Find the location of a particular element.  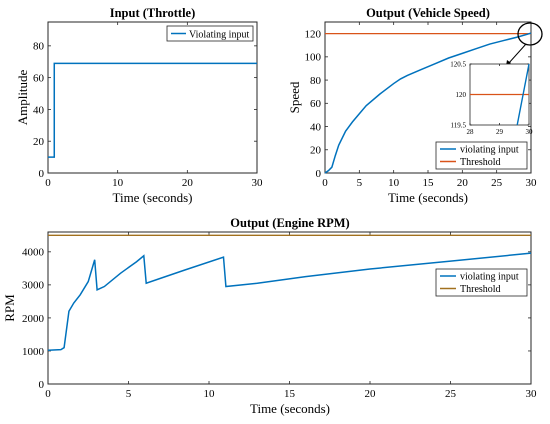

inset-series-violating-input is located at coordinates (523, 94).